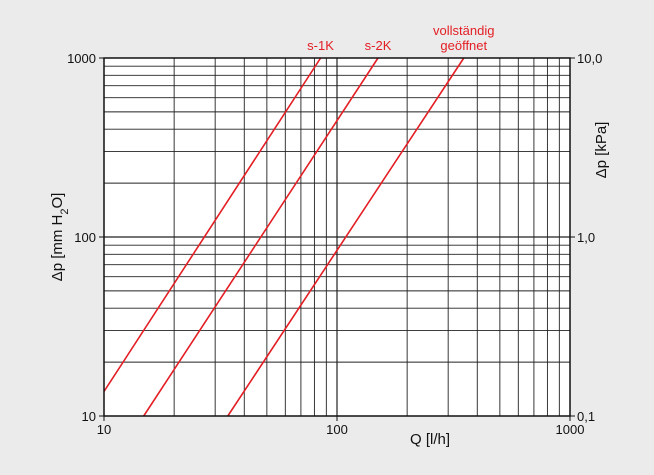 This screenshot has height=475, width=654. I want to click on y-tick-label-left: 100, so click(85, 237).